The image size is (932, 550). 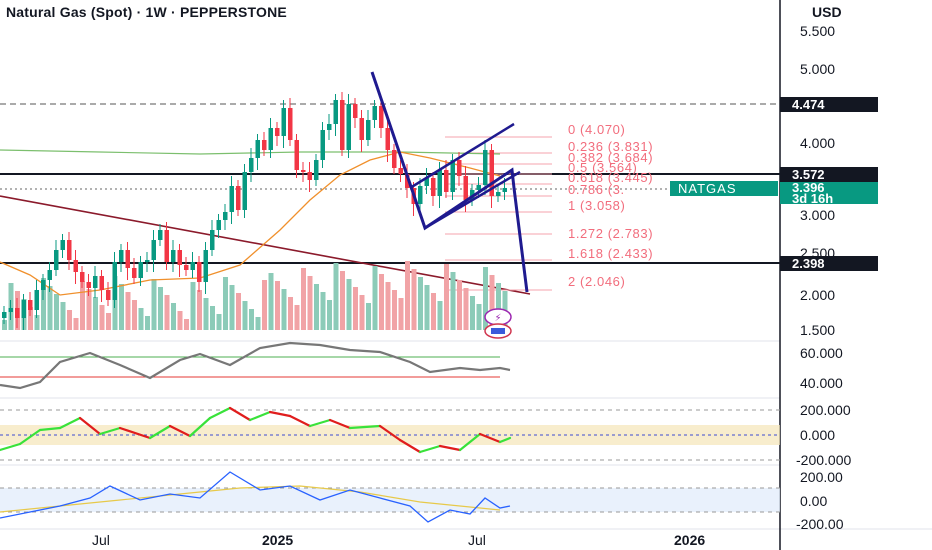 I want to click on cci-tick: 200.000, so click(x=825, y=410).